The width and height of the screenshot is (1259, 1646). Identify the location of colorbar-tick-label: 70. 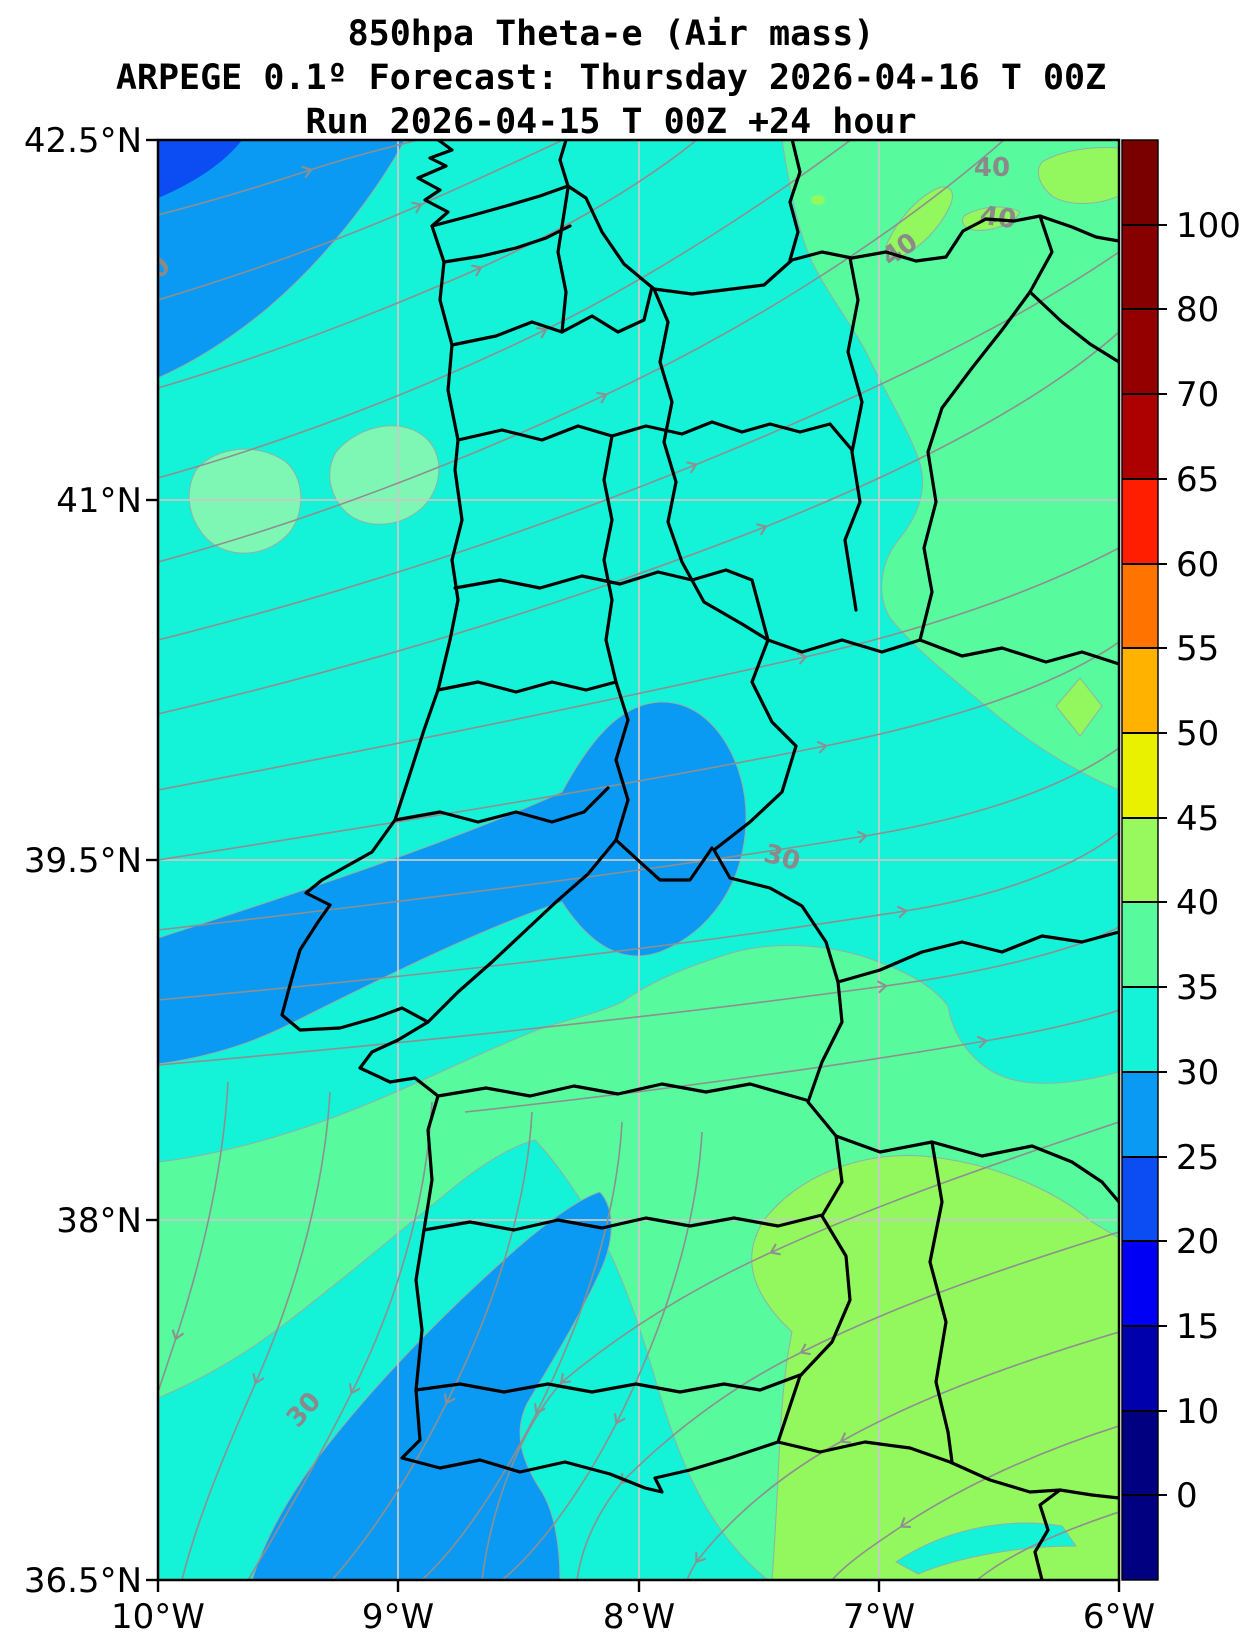
(1197, 395).